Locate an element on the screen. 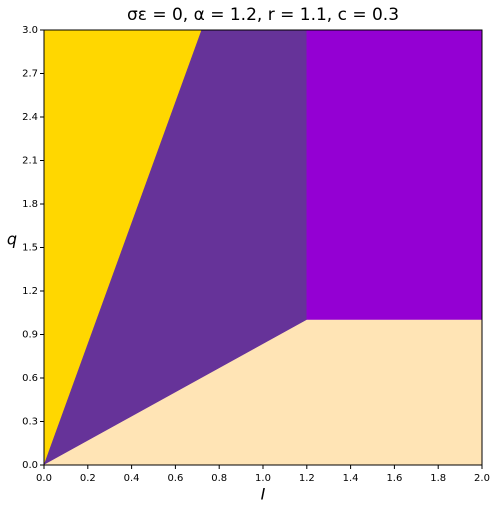 The height and width of the screenshot is (513, 498). y-tick-label: 0.3 is located at coordinates (30, 422).